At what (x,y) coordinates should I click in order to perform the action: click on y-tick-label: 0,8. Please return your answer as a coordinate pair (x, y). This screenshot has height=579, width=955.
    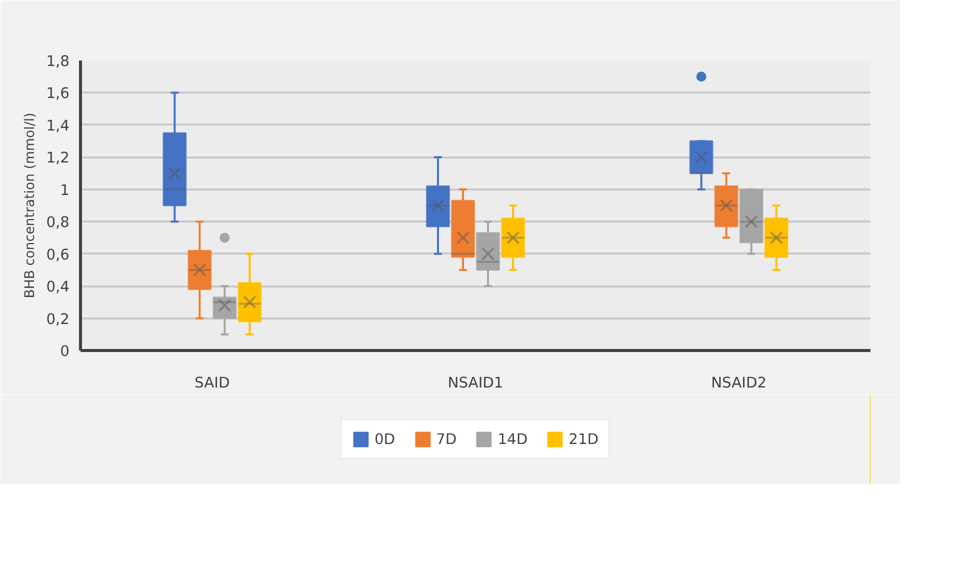
    Looking at the image, I should click on (58, 223).